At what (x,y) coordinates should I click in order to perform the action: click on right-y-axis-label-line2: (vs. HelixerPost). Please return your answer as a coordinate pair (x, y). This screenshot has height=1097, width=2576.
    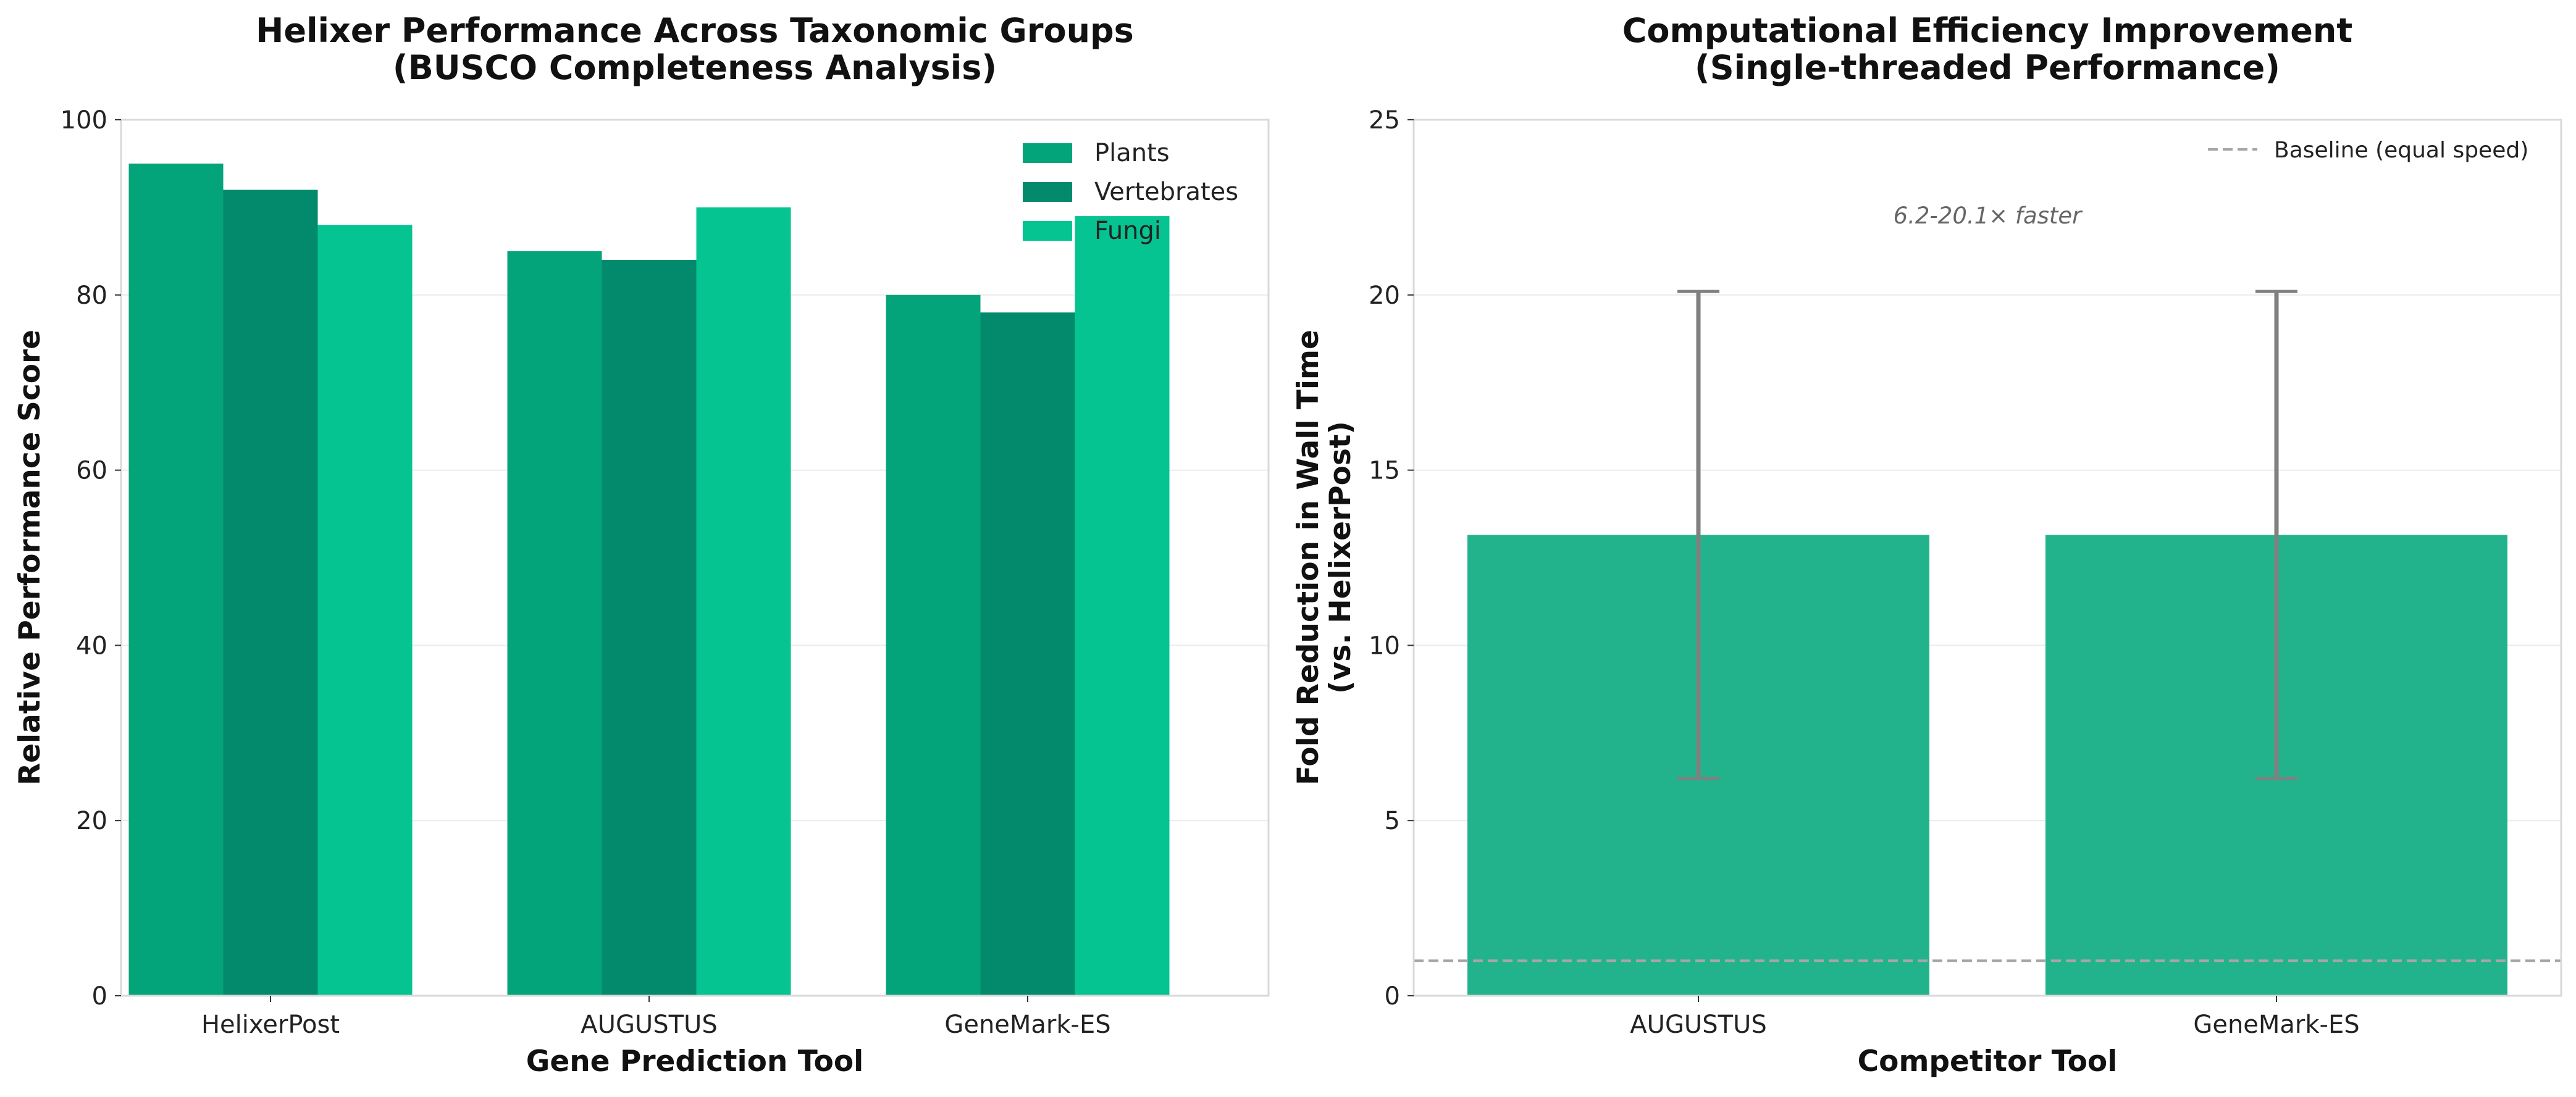
    Looking at the image, I should click on (1341, 557).